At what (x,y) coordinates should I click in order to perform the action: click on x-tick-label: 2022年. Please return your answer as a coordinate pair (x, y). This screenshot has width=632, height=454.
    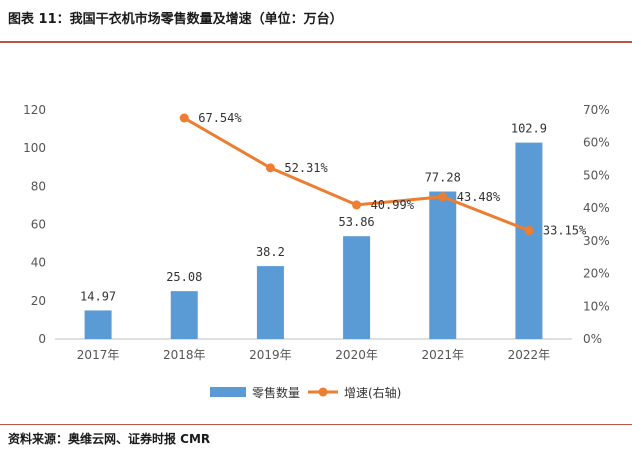
    Looking at the image, I should click on (529, 355).